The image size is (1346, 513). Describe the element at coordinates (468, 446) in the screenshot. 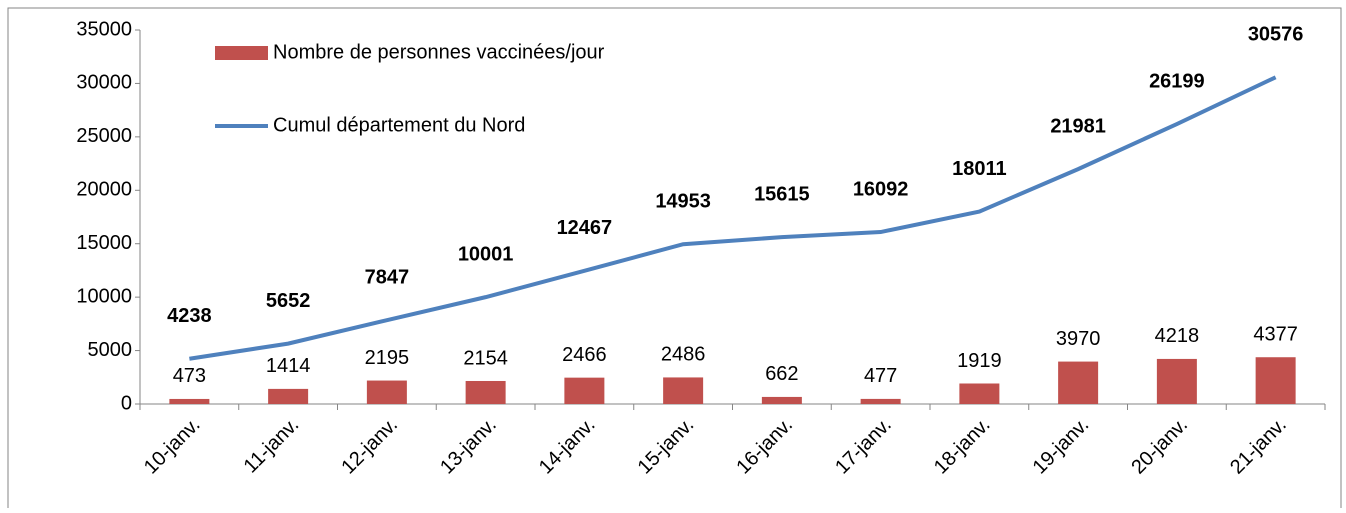

I see `x-tick-label: 13-janv.` at that location.